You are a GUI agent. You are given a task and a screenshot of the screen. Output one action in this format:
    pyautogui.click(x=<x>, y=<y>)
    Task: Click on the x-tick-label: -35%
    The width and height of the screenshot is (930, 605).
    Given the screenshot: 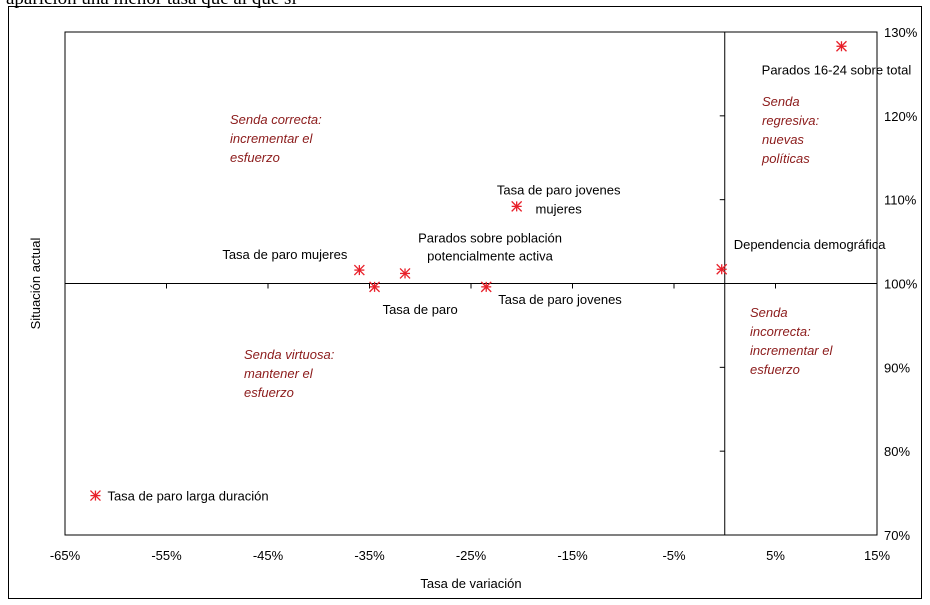 What is the action you would take?
    pyautogui.click(x=369, y=555)
    